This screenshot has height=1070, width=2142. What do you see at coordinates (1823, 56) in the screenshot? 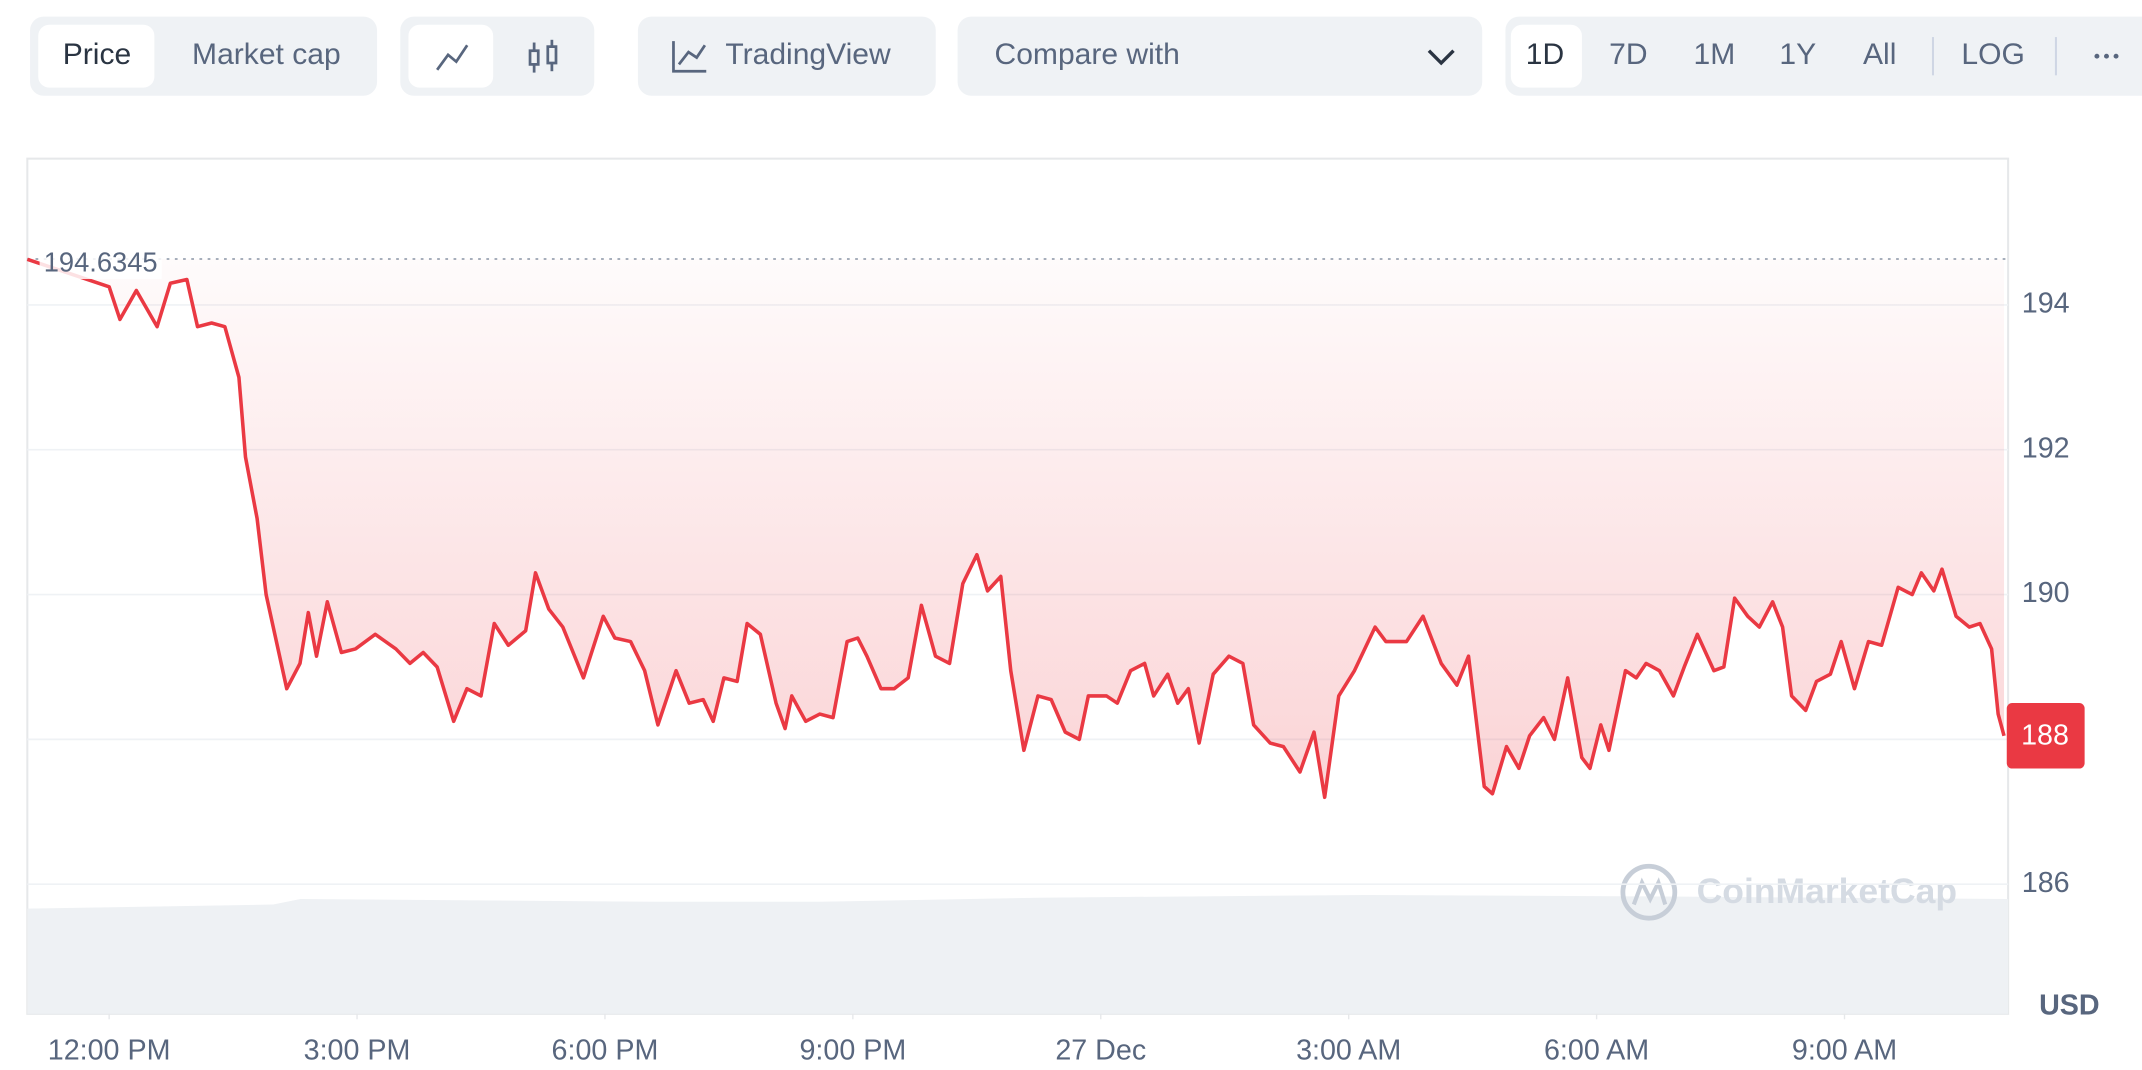
I see `range-toggle` at bounding box center [1823, 56].